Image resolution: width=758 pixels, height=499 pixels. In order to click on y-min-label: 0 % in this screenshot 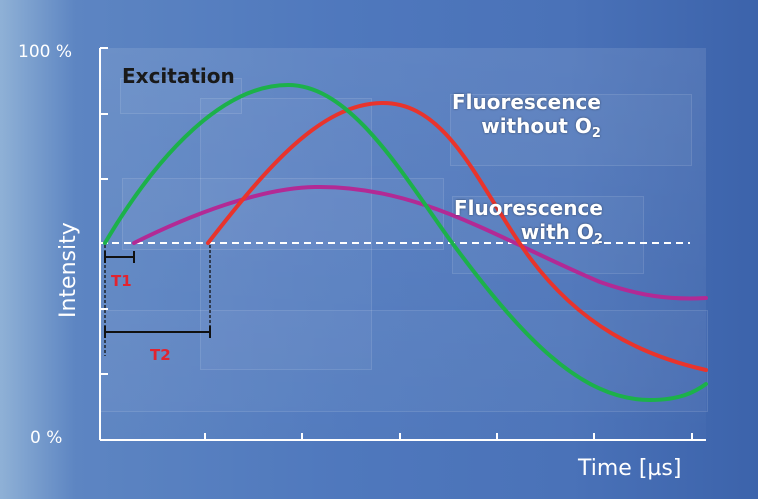, I will do `click(46, 438)`.